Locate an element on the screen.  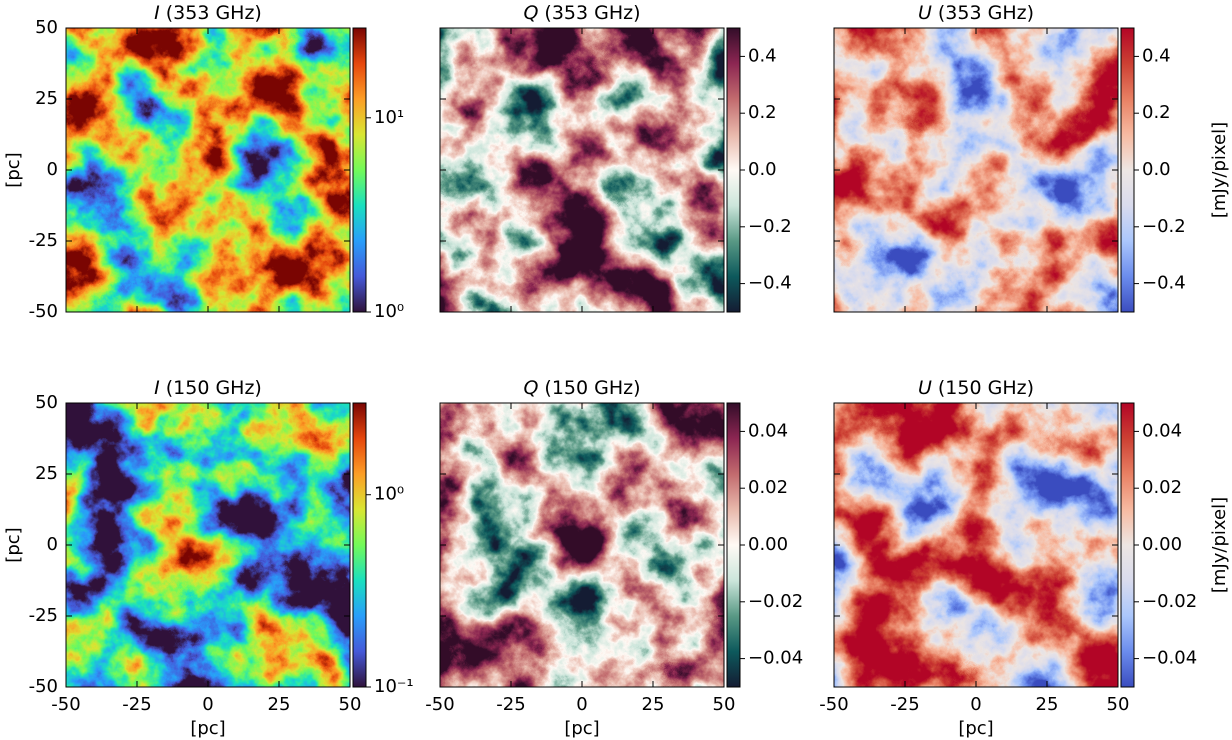
panel-title: Q (150 GHz) is located at coordinates (581, 388).